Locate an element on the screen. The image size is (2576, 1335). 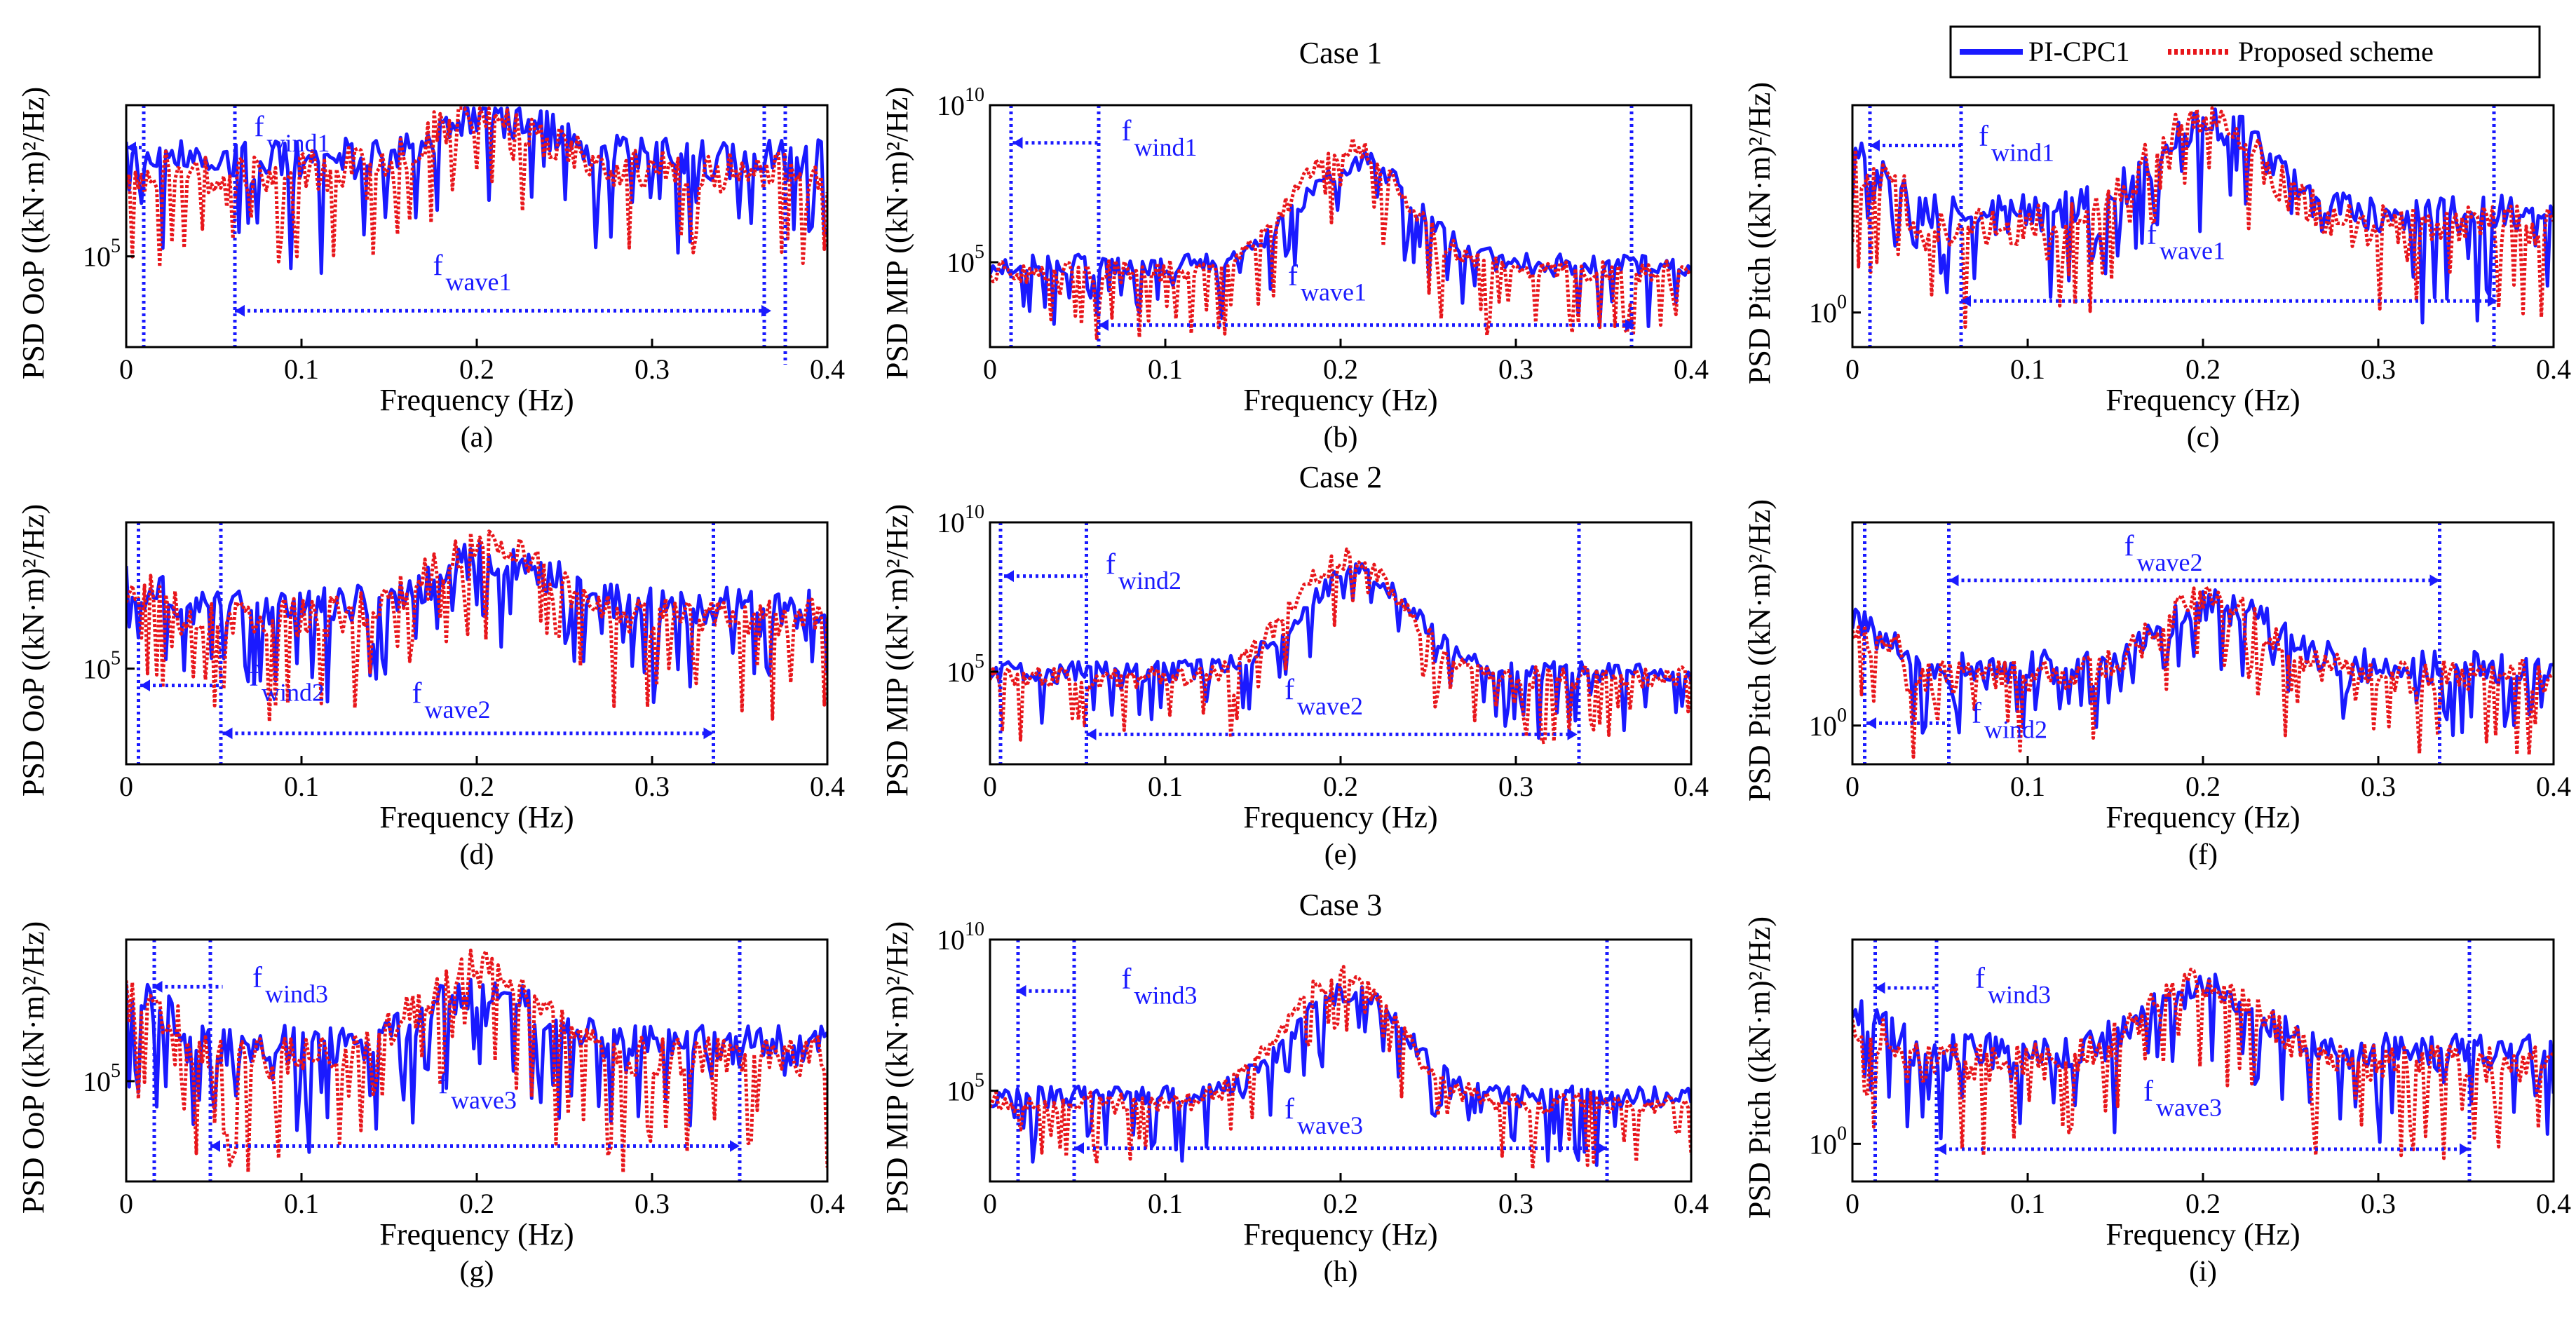
band-label-wave1: f wave1 is located at coordinates (1327, 282).